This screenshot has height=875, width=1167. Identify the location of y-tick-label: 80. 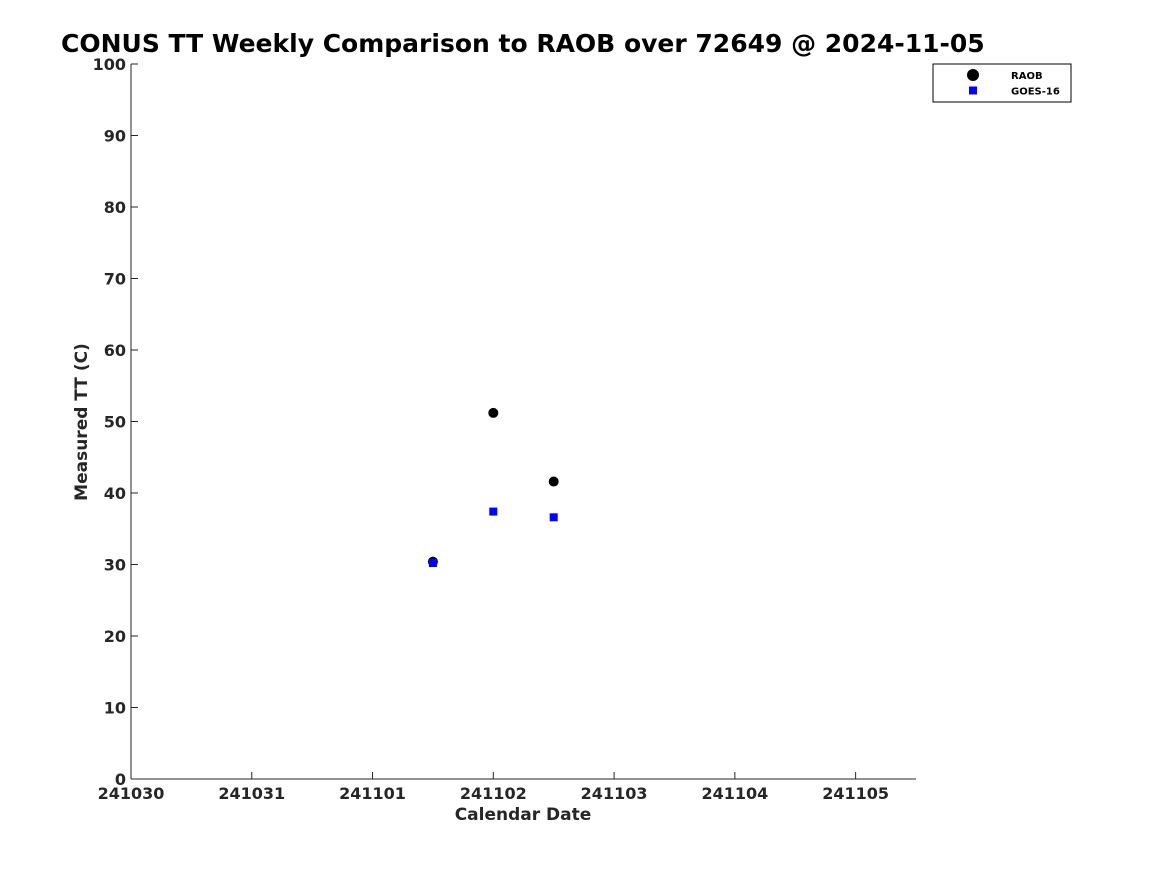
(115, 207).